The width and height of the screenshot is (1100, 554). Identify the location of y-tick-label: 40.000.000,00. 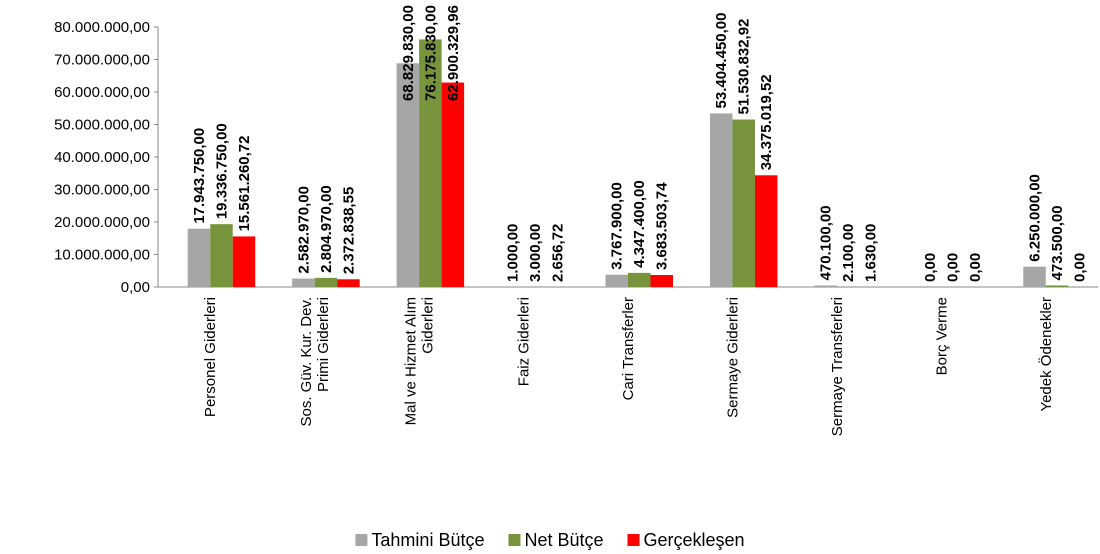
(102, 157).